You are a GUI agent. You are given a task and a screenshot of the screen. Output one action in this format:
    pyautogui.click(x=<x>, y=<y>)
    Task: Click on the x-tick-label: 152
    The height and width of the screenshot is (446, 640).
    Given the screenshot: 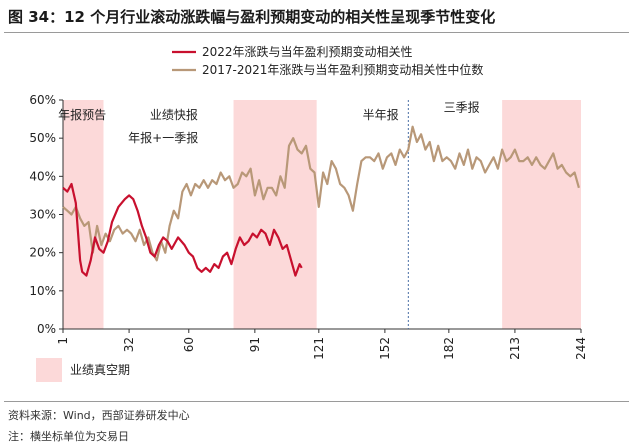 What is the action you would take?
    pyautogui.click(x=385, y=348)
    